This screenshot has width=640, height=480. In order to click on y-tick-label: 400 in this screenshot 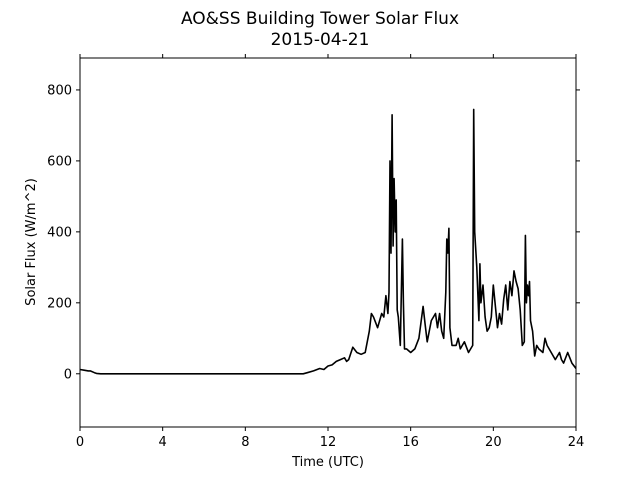, I will do `click(59, 232)`.